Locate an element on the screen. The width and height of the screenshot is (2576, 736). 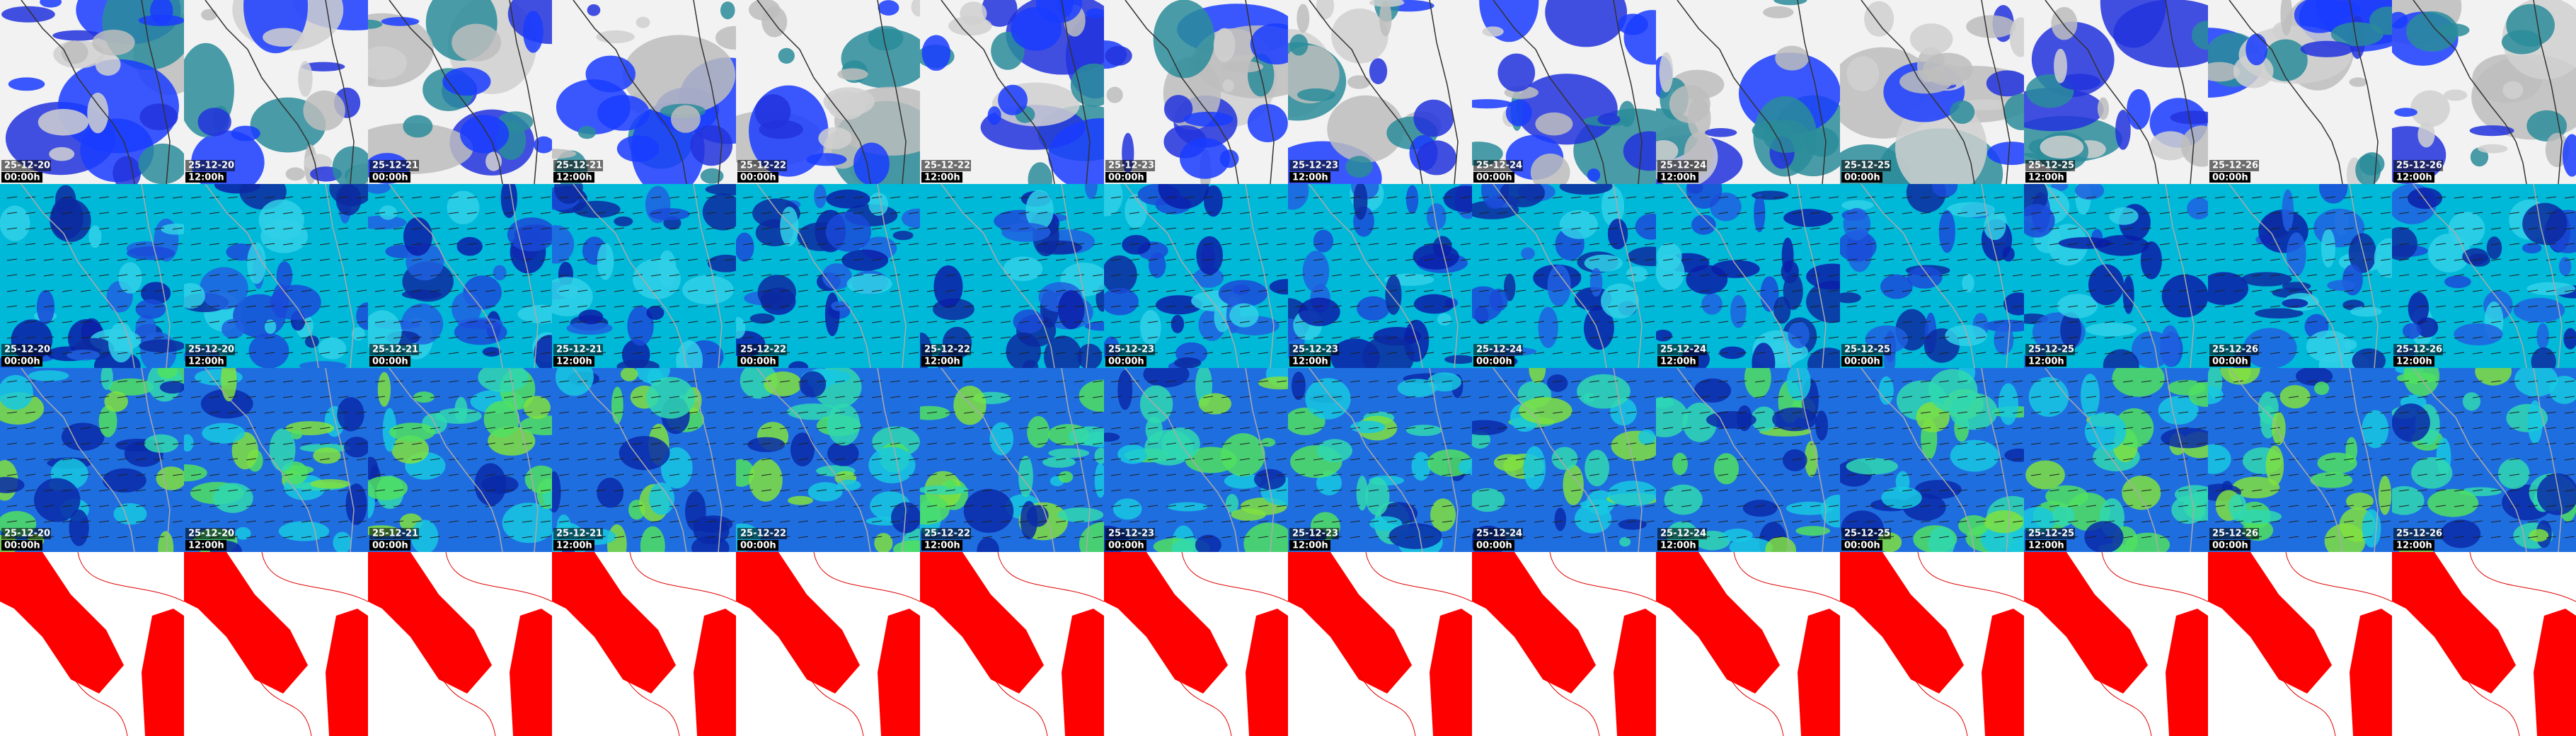
isobar is located at coordinates (1786, 577).